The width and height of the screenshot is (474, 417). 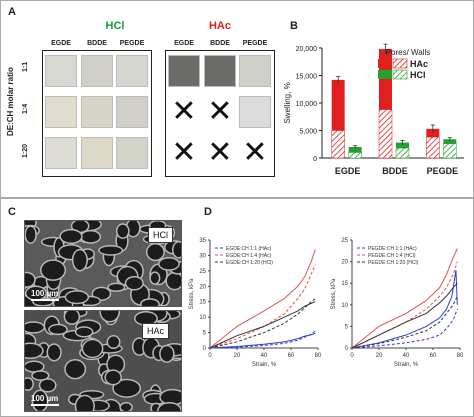 I want to click on b-category-bdde: BDDE, so click(x=395, y=171).